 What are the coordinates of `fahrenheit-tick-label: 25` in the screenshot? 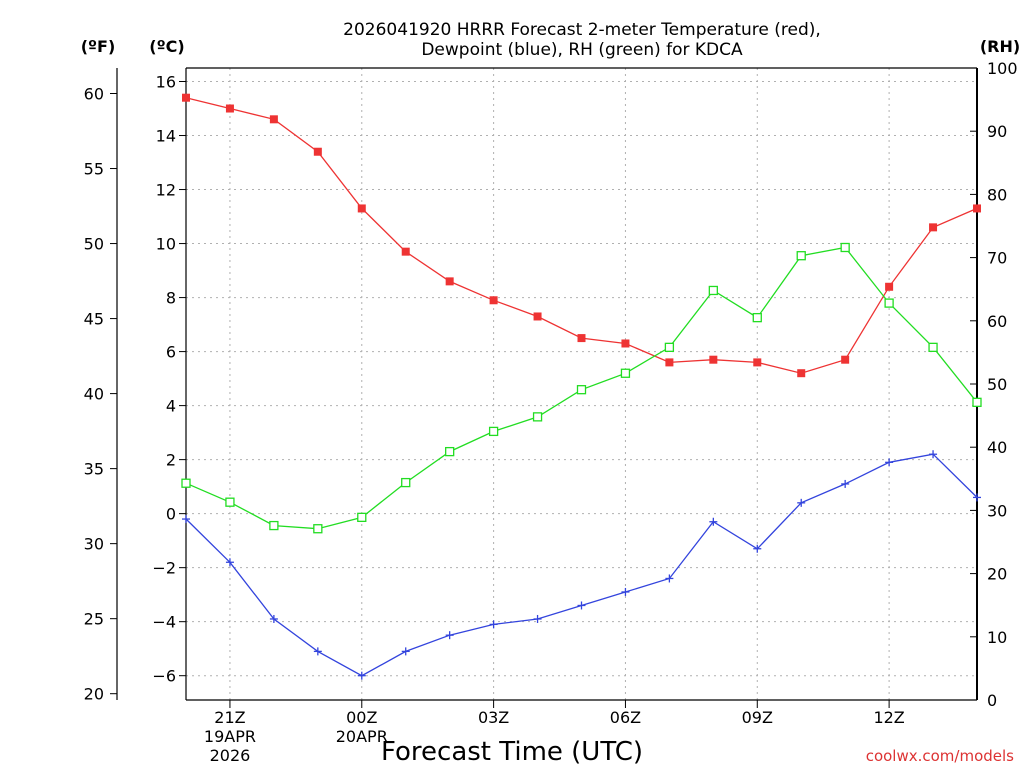 It's located at (94, 619).